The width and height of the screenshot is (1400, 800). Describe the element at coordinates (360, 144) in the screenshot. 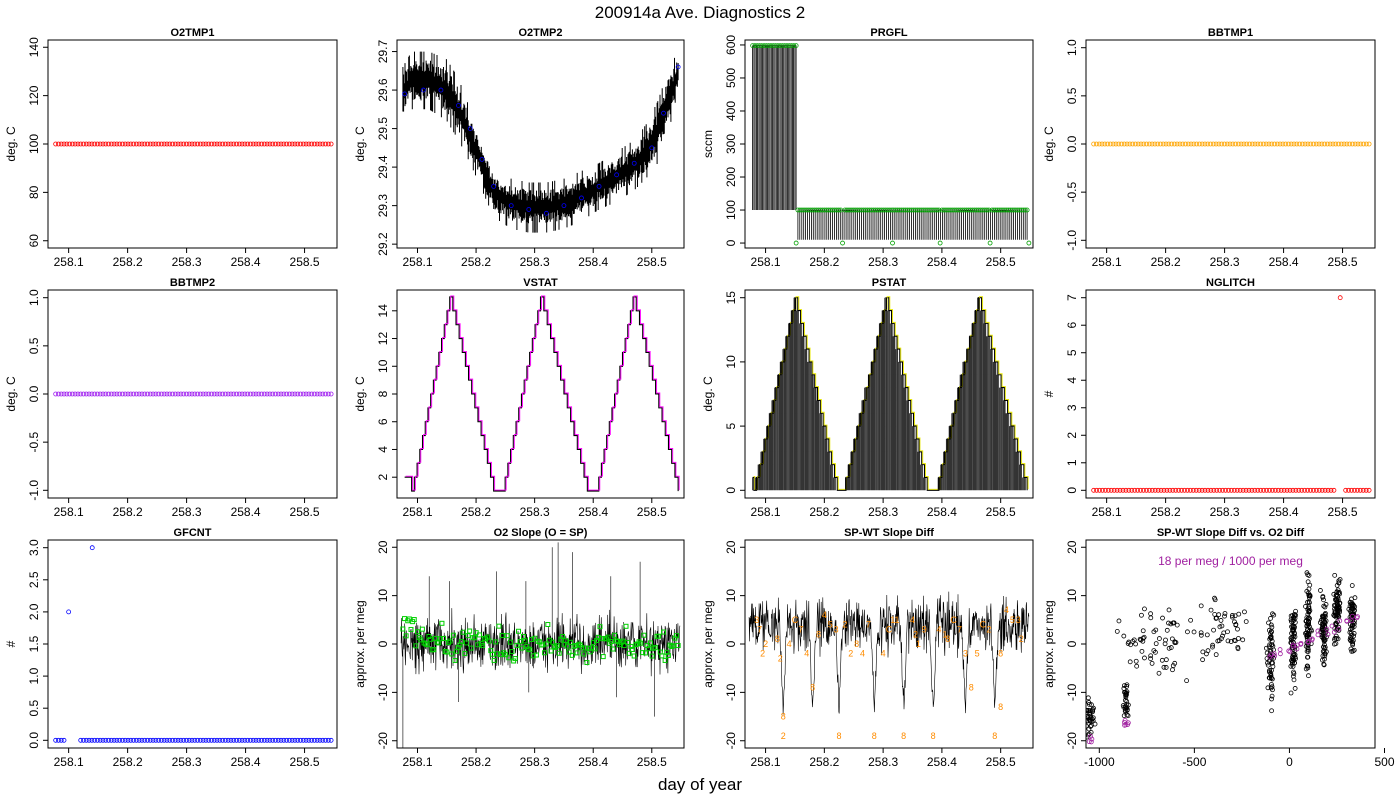

I see `y-label-o2tmp2: deg. C` at that location.